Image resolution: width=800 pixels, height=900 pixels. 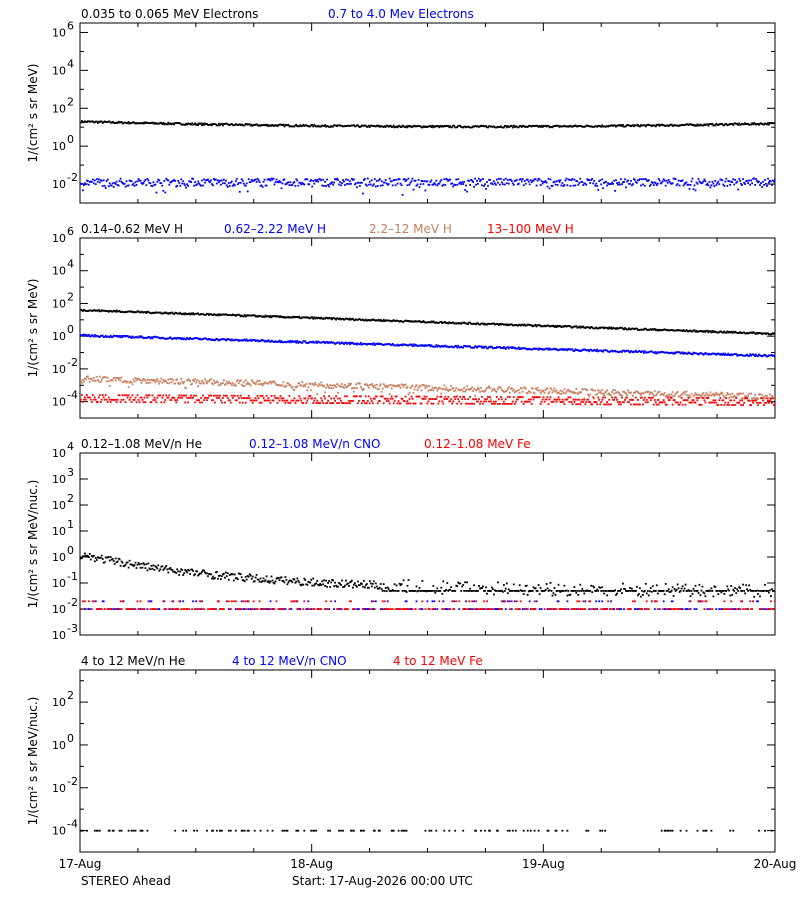 I want to click on y-tick-exponent: -2, so click(x=72, y=177).